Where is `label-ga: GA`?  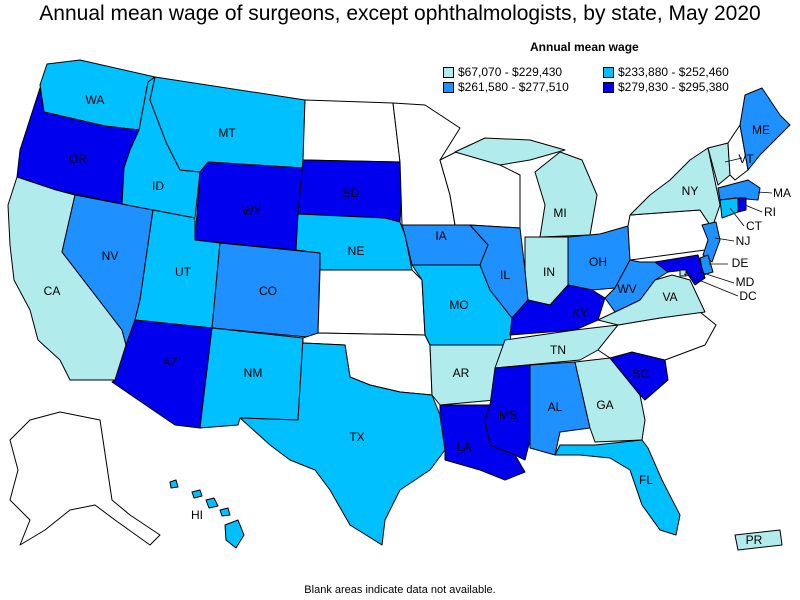 label-ga: GA is located at coordinates (604, 405).